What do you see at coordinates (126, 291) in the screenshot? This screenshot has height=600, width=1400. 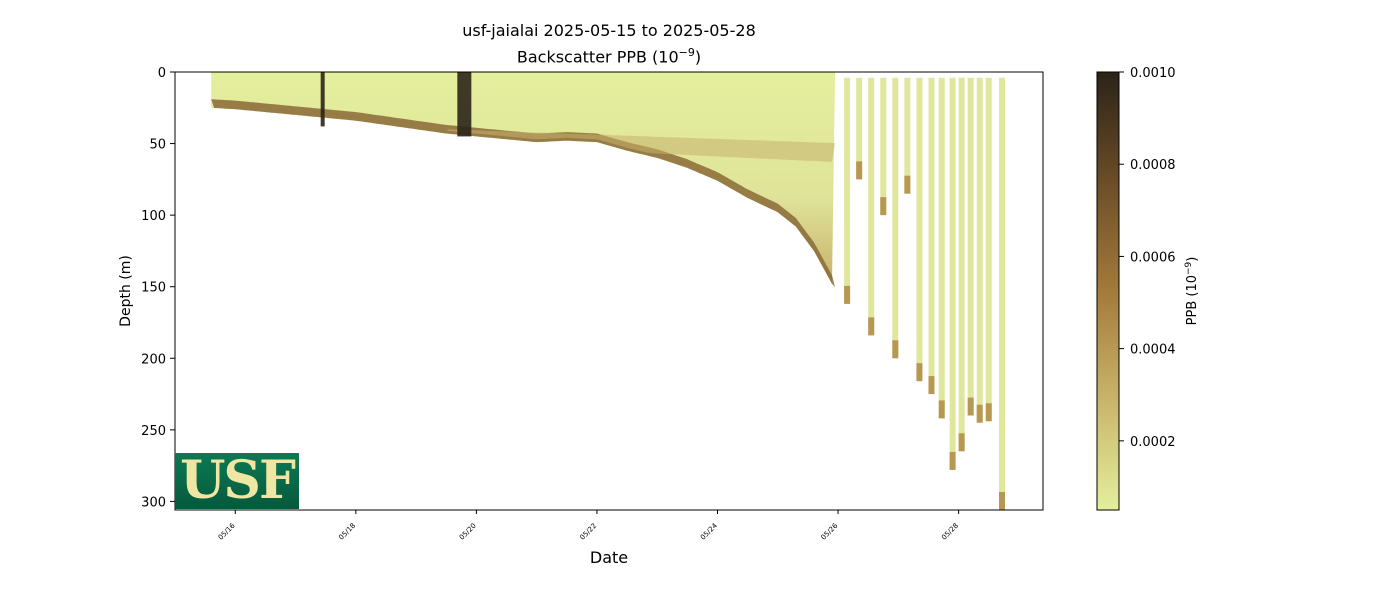 I see `y-axis-label: Depth (m)` at bounding box center [126, 291].